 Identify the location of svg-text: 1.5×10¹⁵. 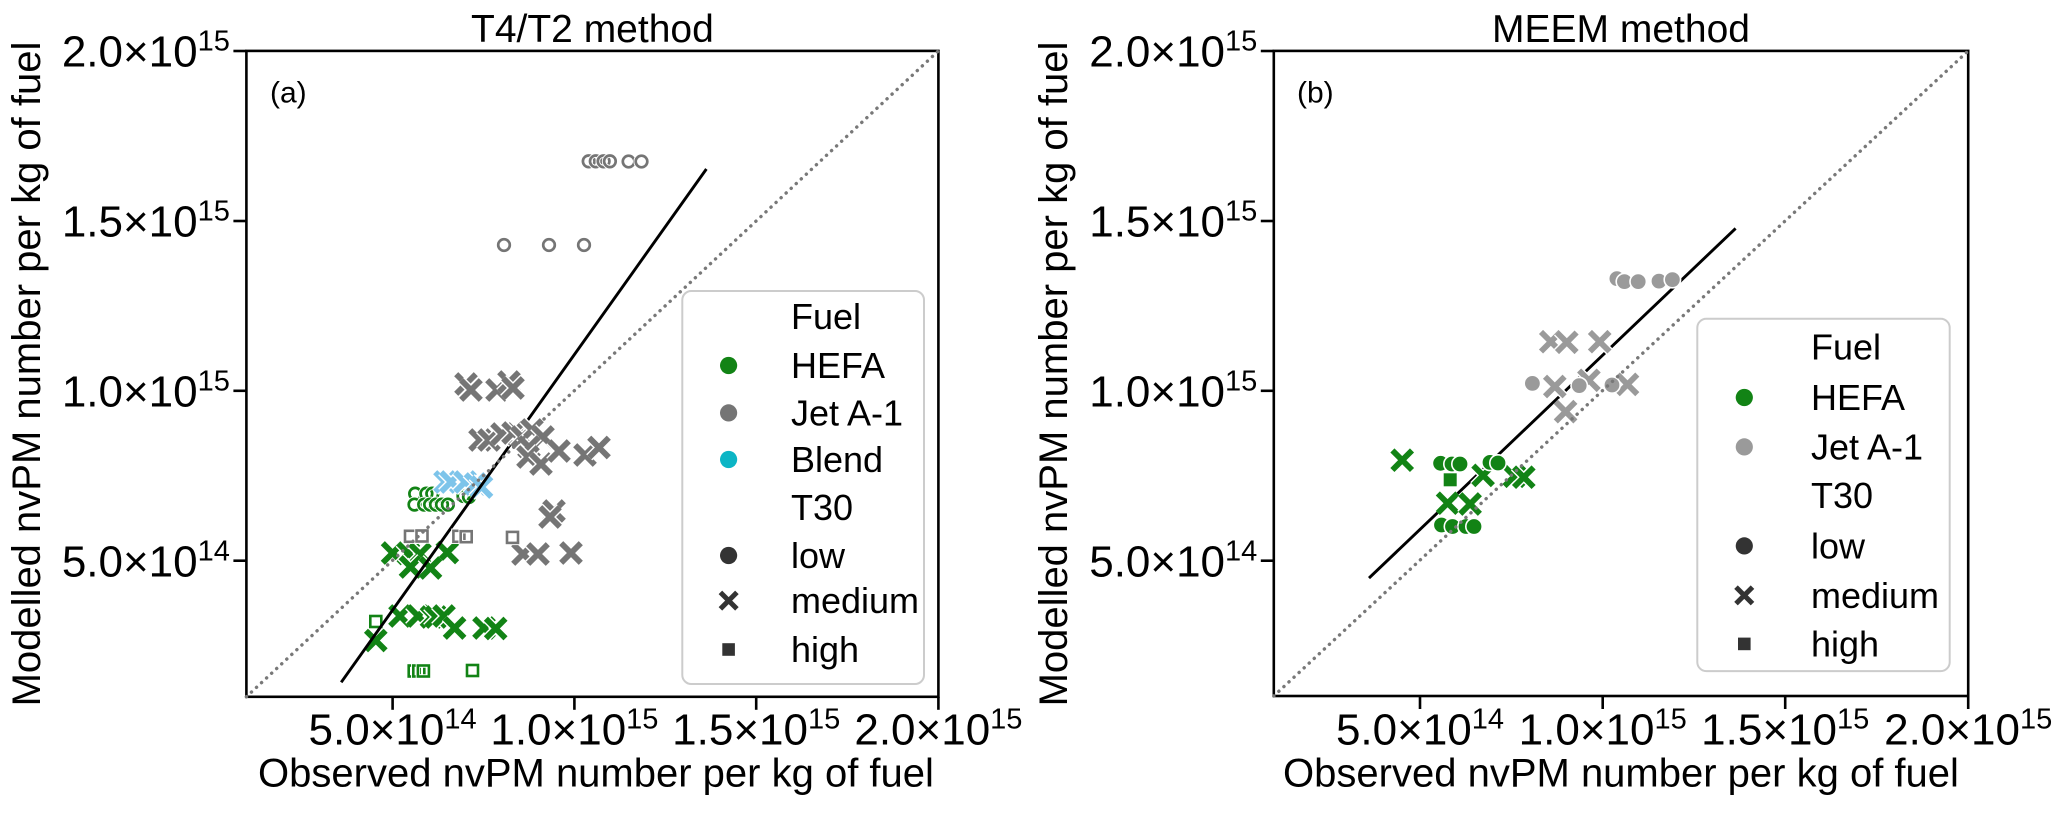
(1785, 729).